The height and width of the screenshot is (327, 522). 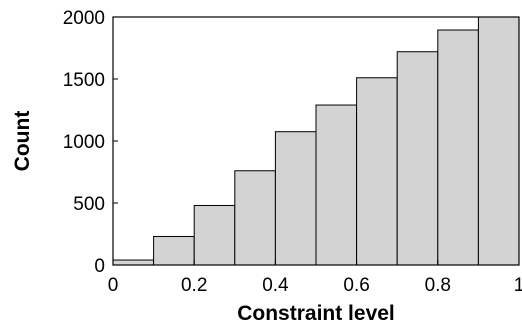 I want to click on x-tick-label-4: 0.8, so click(x=438, y=285).